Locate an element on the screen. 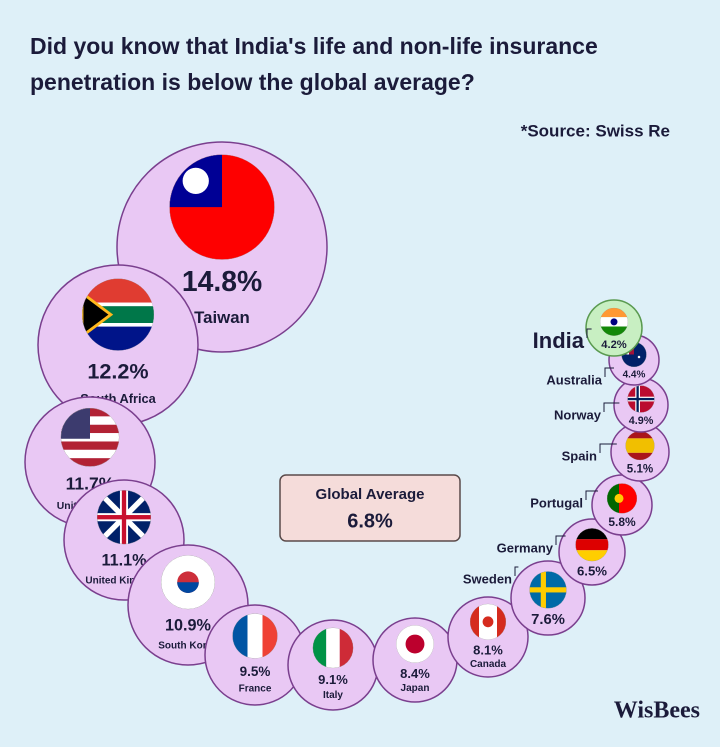  reference-box is located at coordinates (370, 508).